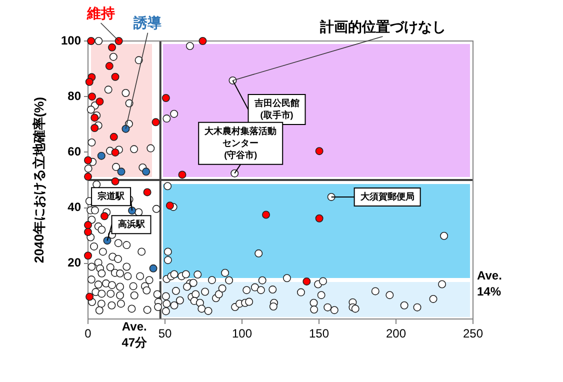  What do you see at coordinates (132, 224) in the screenshot?
I see `annotation: 高浜駅` at bounding box center [132, 224].